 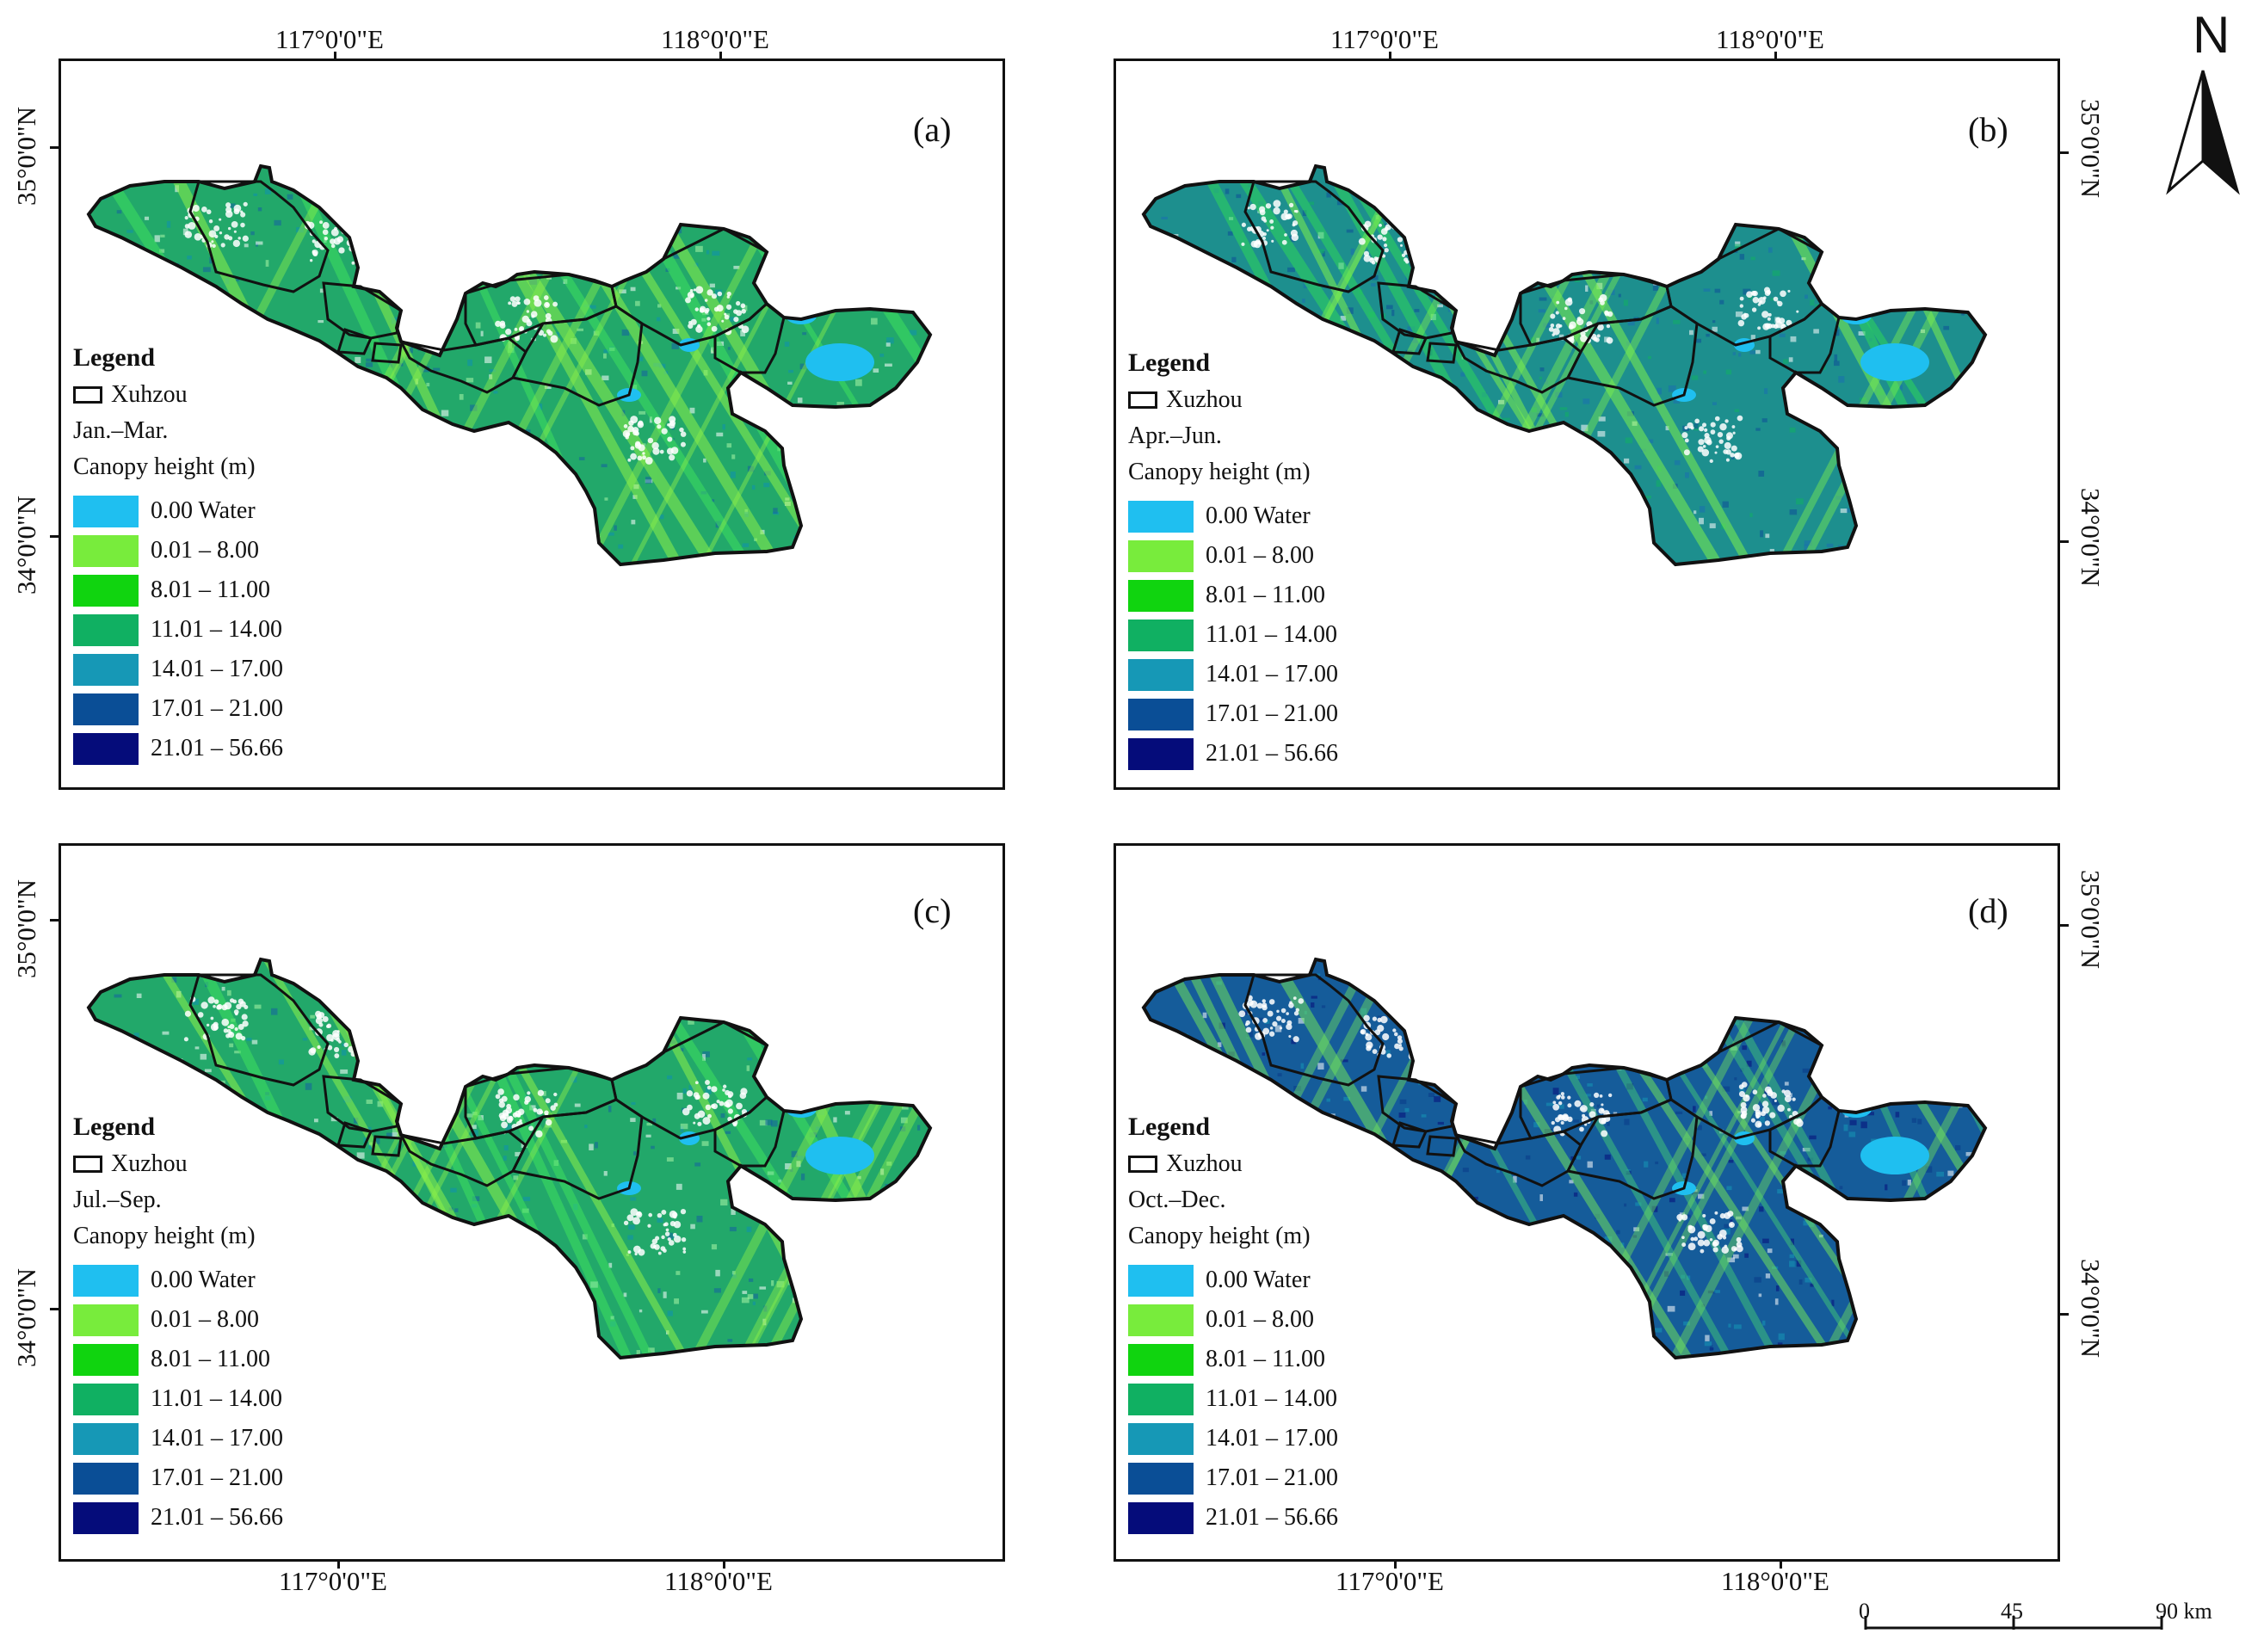 I want to click on period-label: Jan.–Mar., so click(x=121, y=430).